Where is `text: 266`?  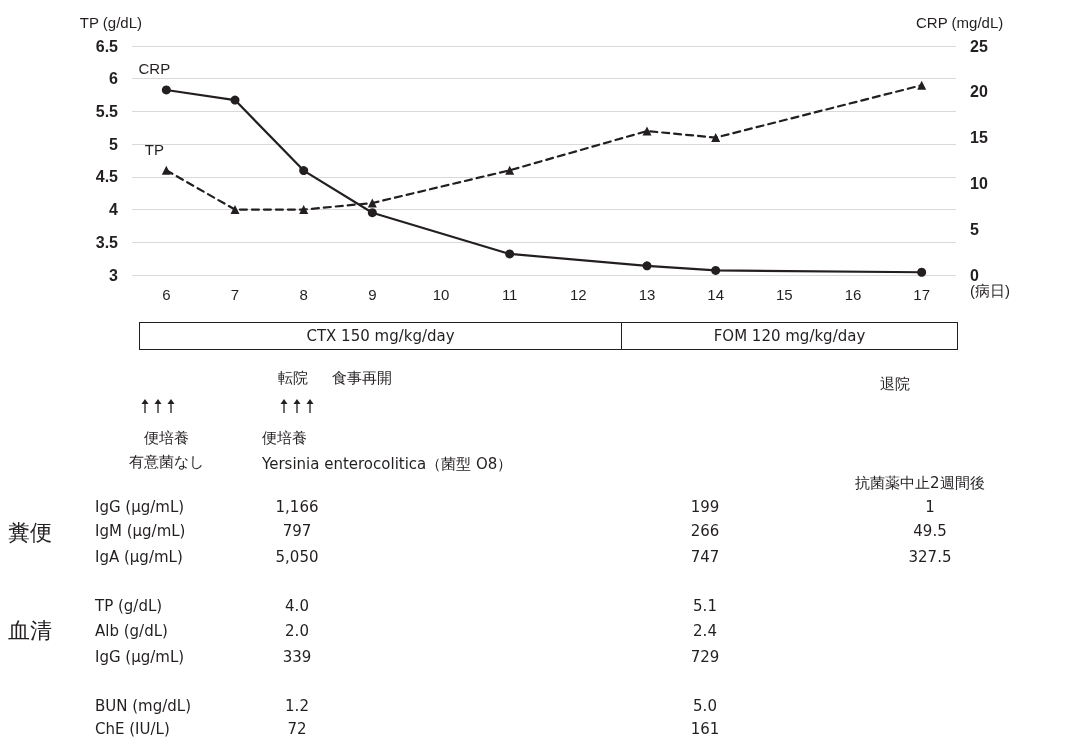
text: 266 is located at coordinates (705, 531).